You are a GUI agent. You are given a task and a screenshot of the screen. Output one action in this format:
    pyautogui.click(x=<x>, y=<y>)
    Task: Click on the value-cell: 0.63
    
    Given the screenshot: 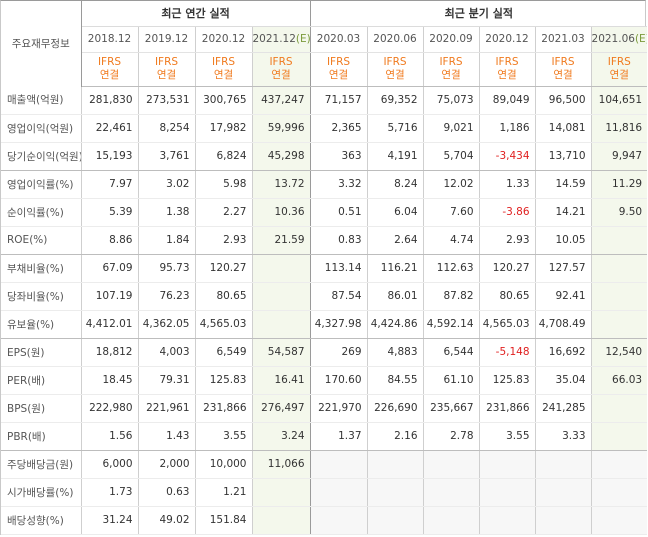 What is the action you would take?
    pyautogui.click(x=166, y=492)
    